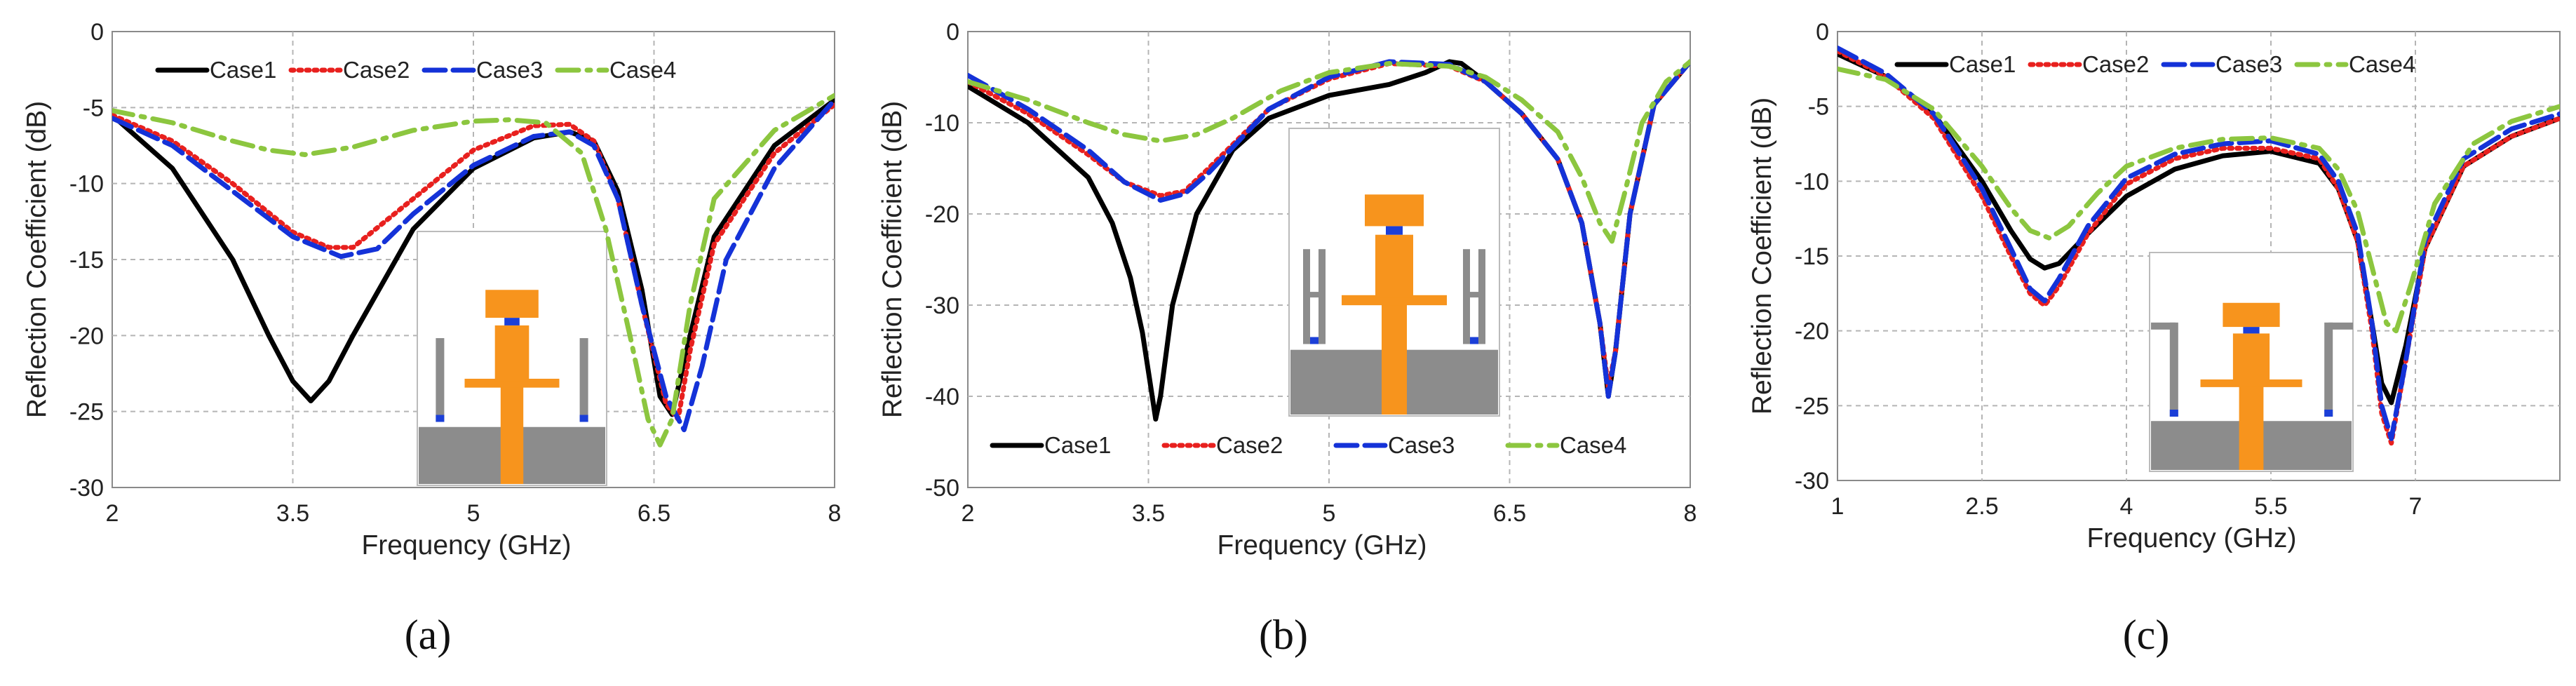 This screenshot has height=686, width=2576. I want to click on series-line-case2, so click(473, 262).